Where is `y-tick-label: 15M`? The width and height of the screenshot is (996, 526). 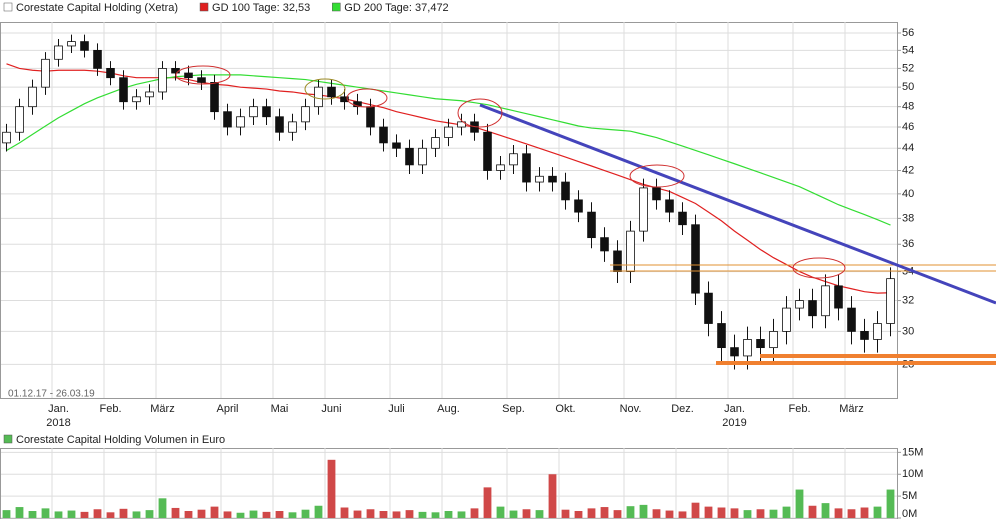 y-tick-label: 15M is located at coordinates (912, 452).